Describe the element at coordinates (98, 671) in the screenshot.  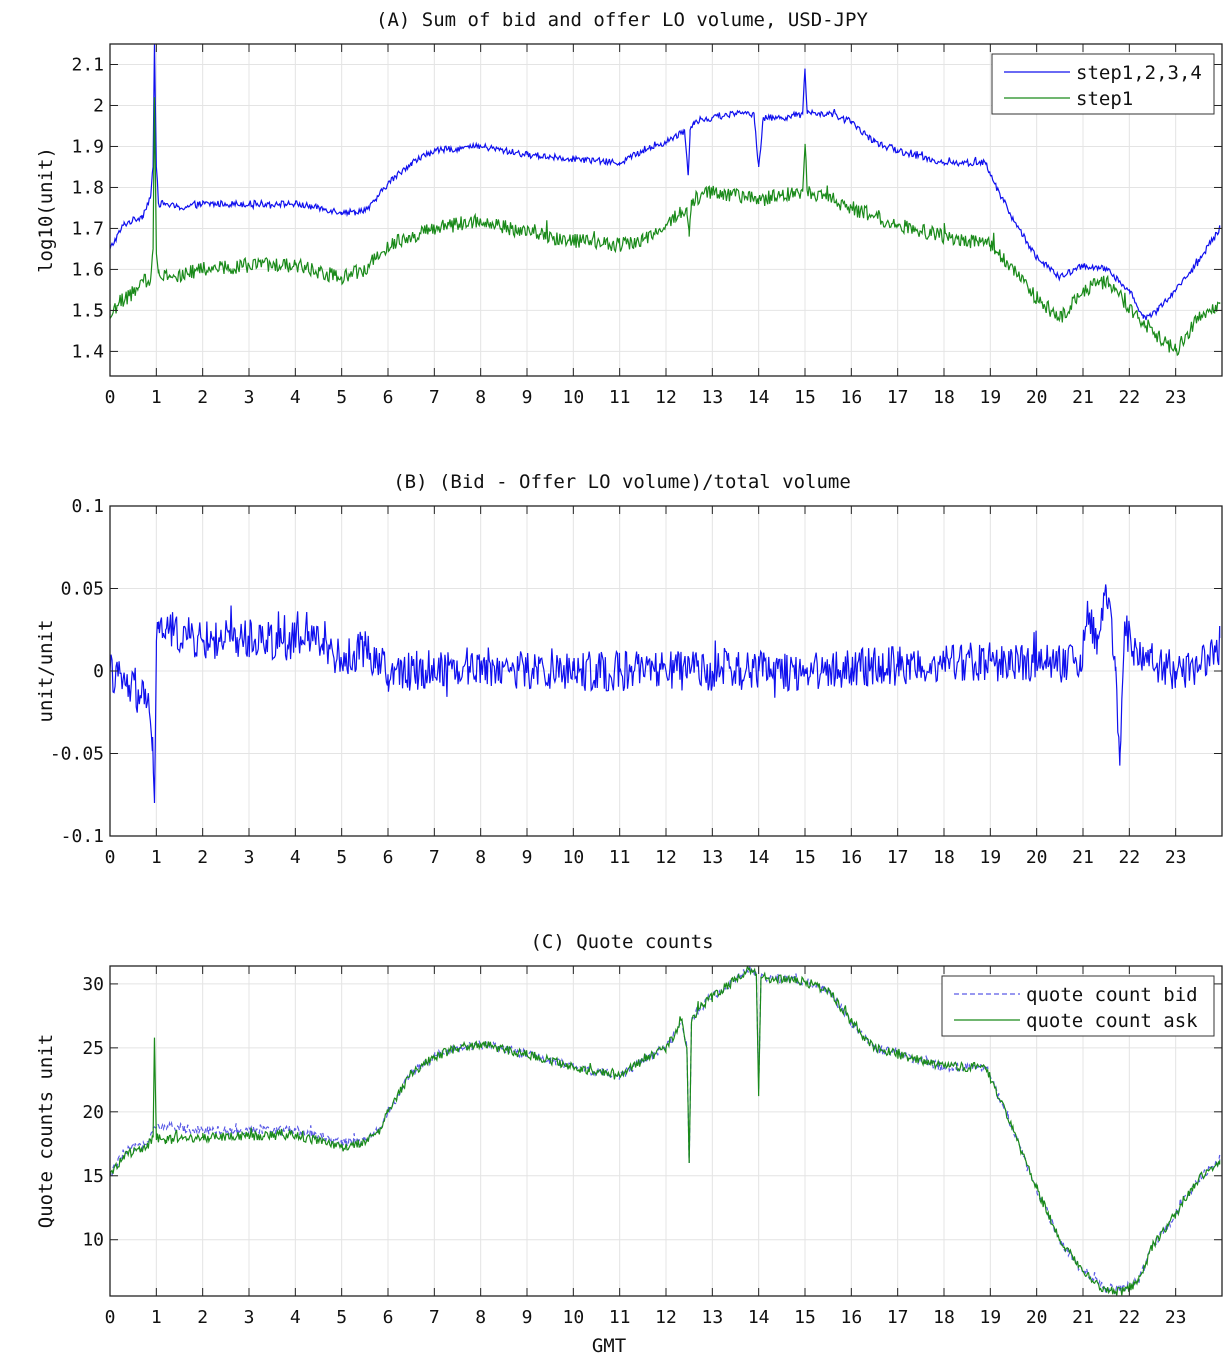
I see `y-tick-label: 0` at that location.